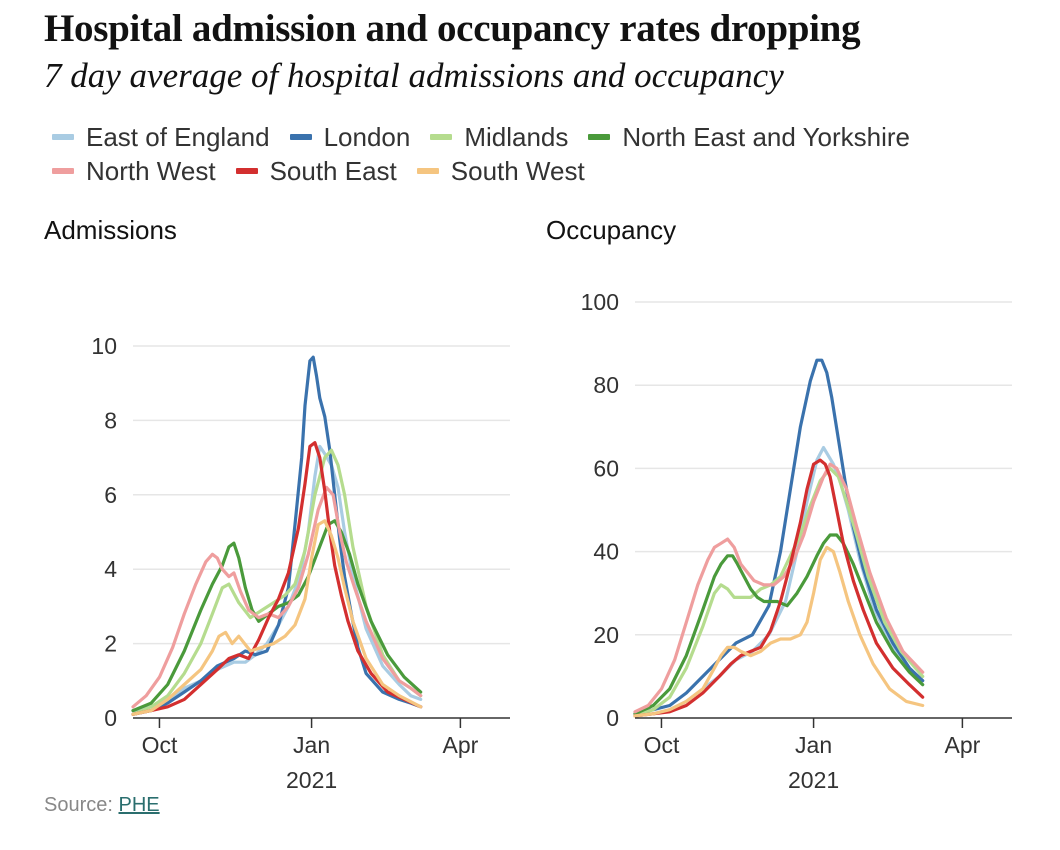 This screenshot has width=1060, height=850. Describe the element at coordinates (600, 302) in the screenshot. I see `y-tick-label: 100` at that location.